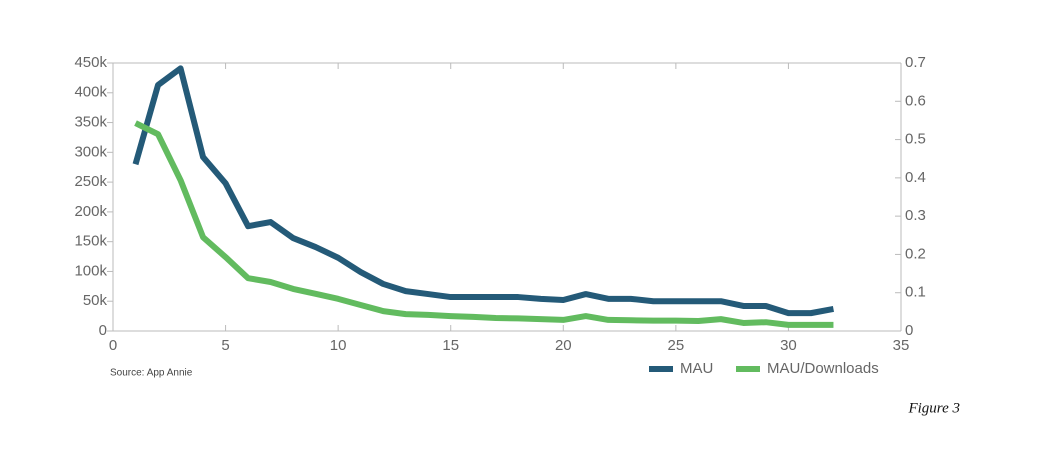 This screenshot has height=457, width=1048. What do you see at coordinates (915, 292) in the screenshot?
I see `y2-tick-label: 0.1` at bounding box center [915, 292].